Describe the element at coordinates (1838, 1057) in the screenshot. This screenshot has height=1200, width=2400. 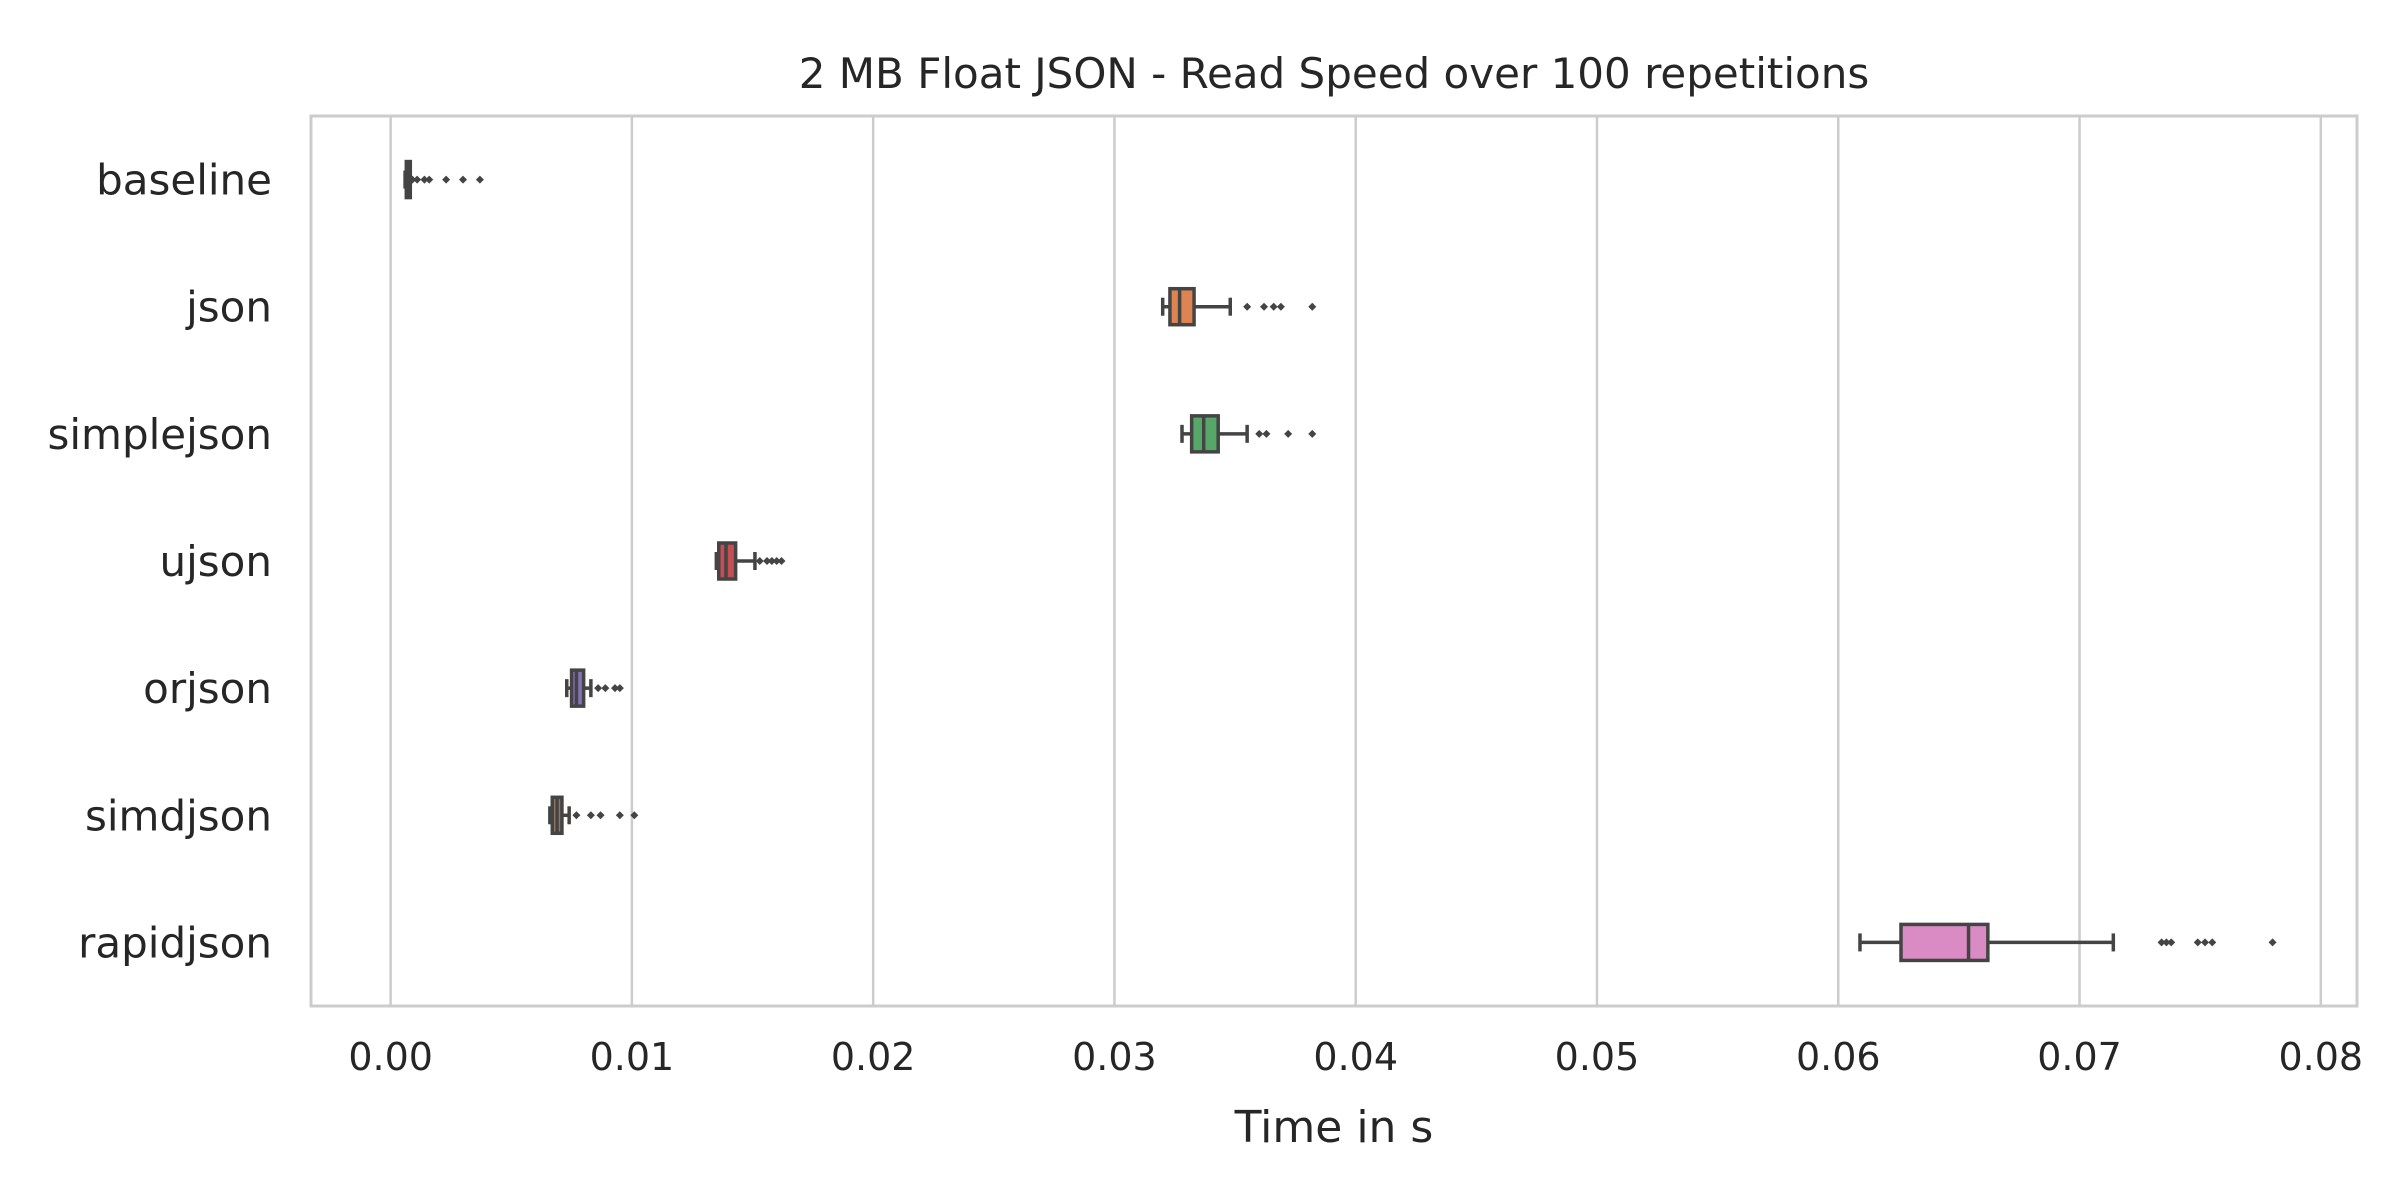
I see `x-tick-label: 0.06` at that location.